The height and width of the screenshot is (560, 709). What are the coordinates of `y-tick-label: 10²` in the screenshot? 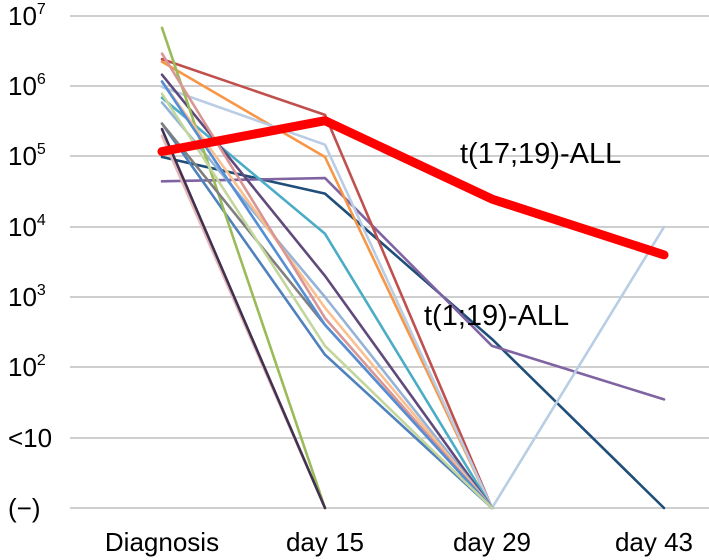 It's located at (27, 367).